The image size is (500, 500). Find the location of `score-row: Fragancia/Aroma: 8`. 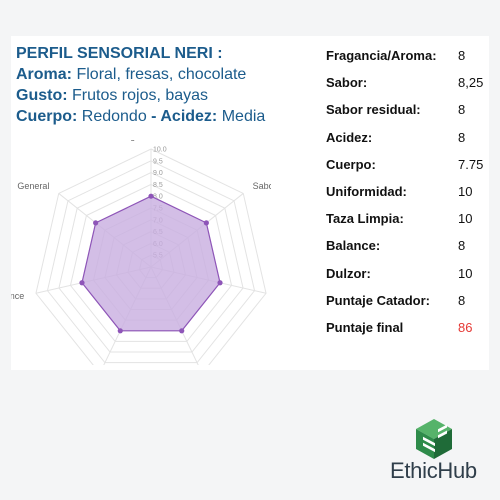

score-row: Fragancia/Aroma: 8 is located at coordinates (406, 61).